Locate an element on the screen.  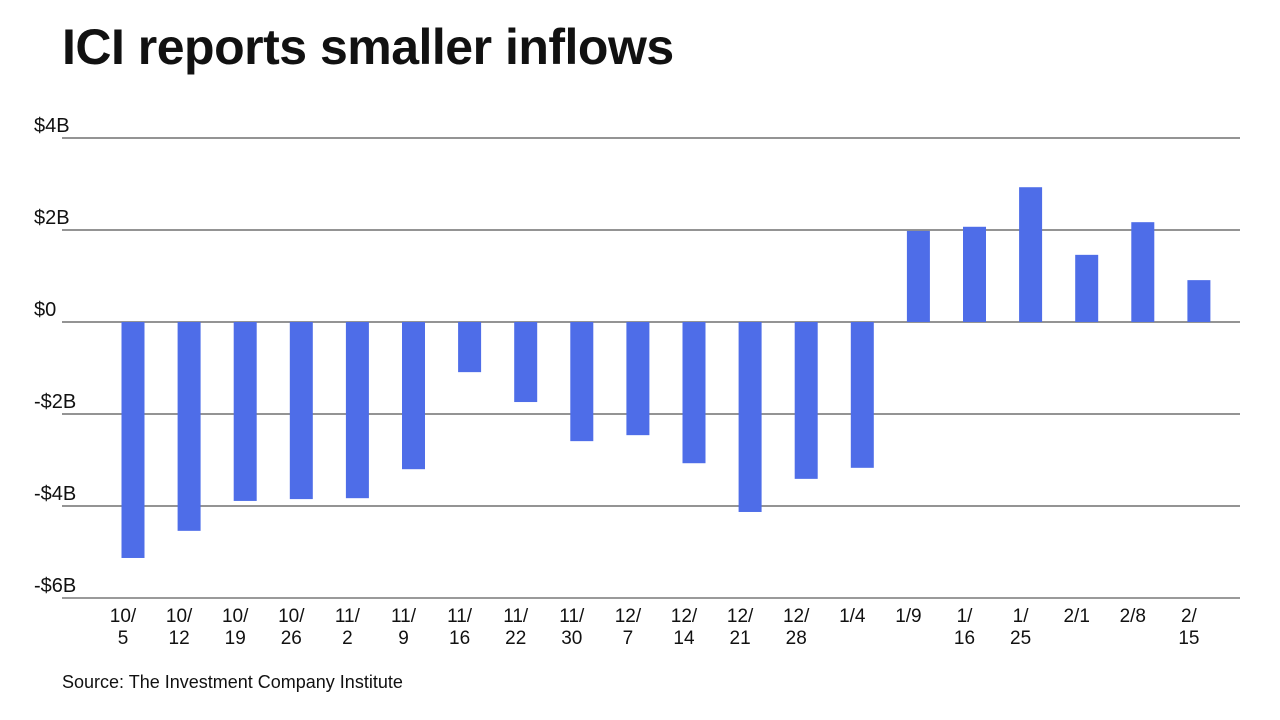
x-tick-label: 12/7 is located at coordinates (628, 627).